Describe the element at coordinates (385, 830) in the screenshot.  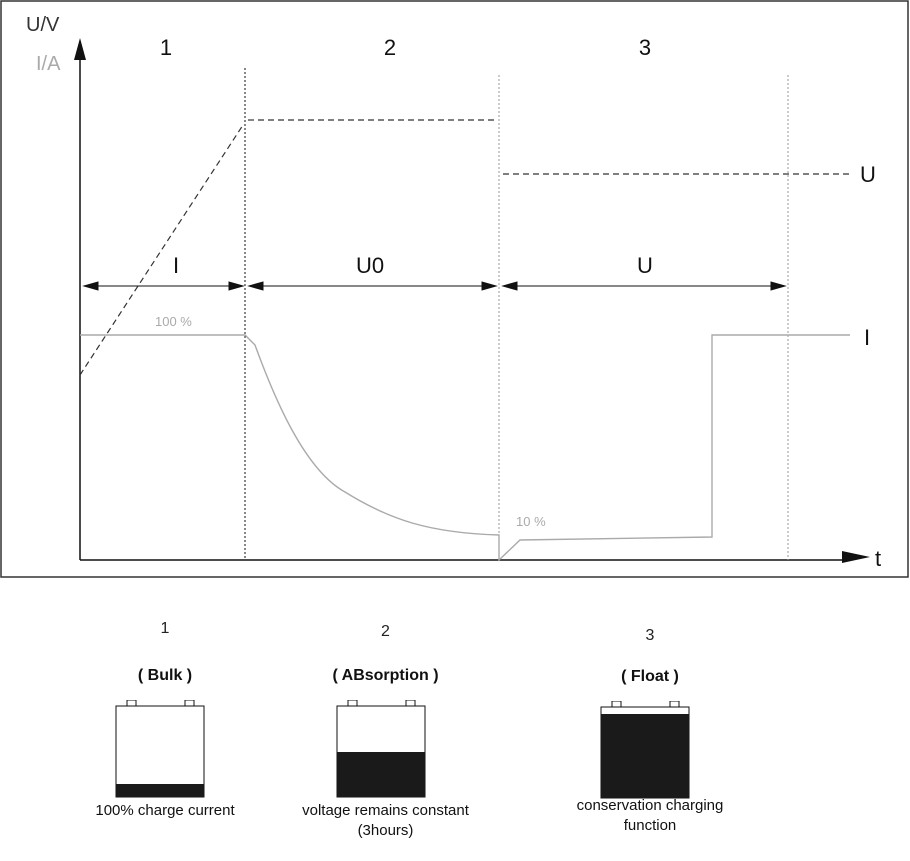
I see `stage-description-line-2: (3hours)` at that location.